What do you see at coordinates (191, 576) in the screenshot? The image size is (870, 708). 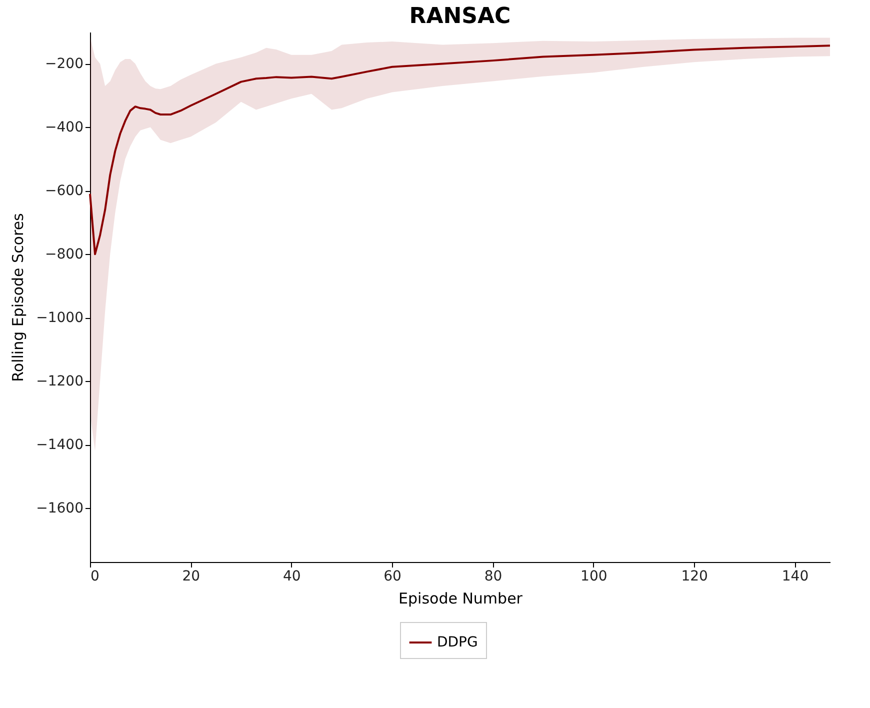 I see `x-tick-label: 20` at bounding box center [191, 576].